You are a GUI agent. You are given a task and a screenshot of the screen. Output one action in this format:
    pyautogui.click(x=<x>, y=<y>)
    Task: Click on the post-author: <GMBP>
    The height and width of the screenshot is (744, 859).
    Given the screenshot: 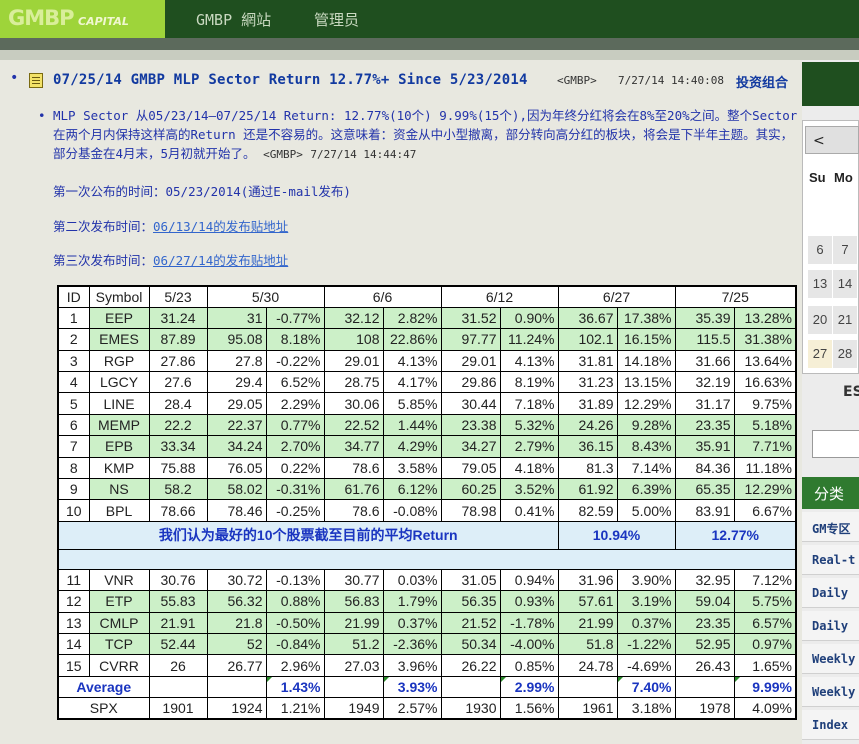 What is the action you would take?
    pyautogui.click(x=577, y=80)
    